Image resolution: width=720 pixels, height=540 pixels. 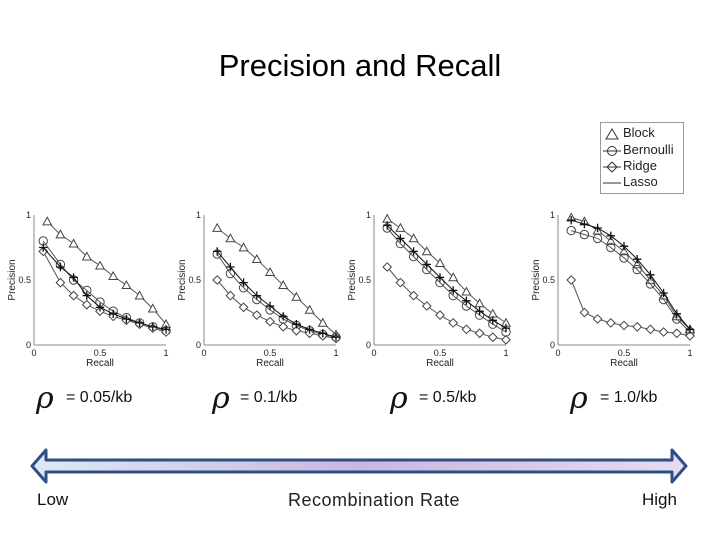 I want to click on chart-panel-4: 0 0.5 1 0 0.5 1 Recall Precision, so click(x=613, y=289).